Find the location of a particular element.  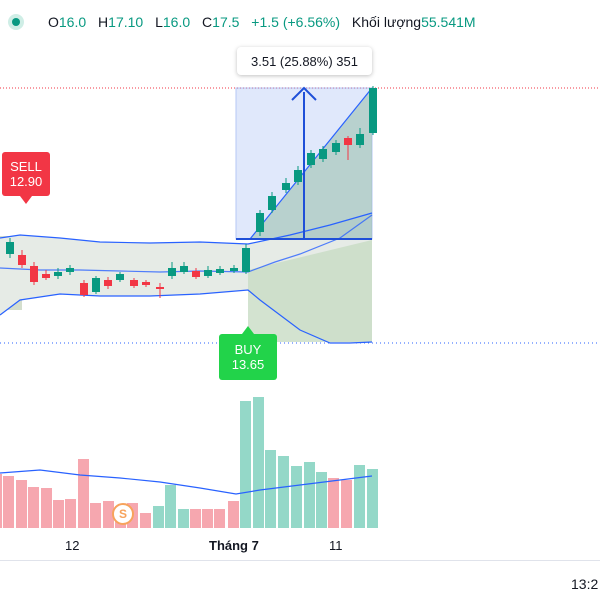

measure-tooltip: 3.51 (25.88%) 351 is located at coordinates (304, 61).